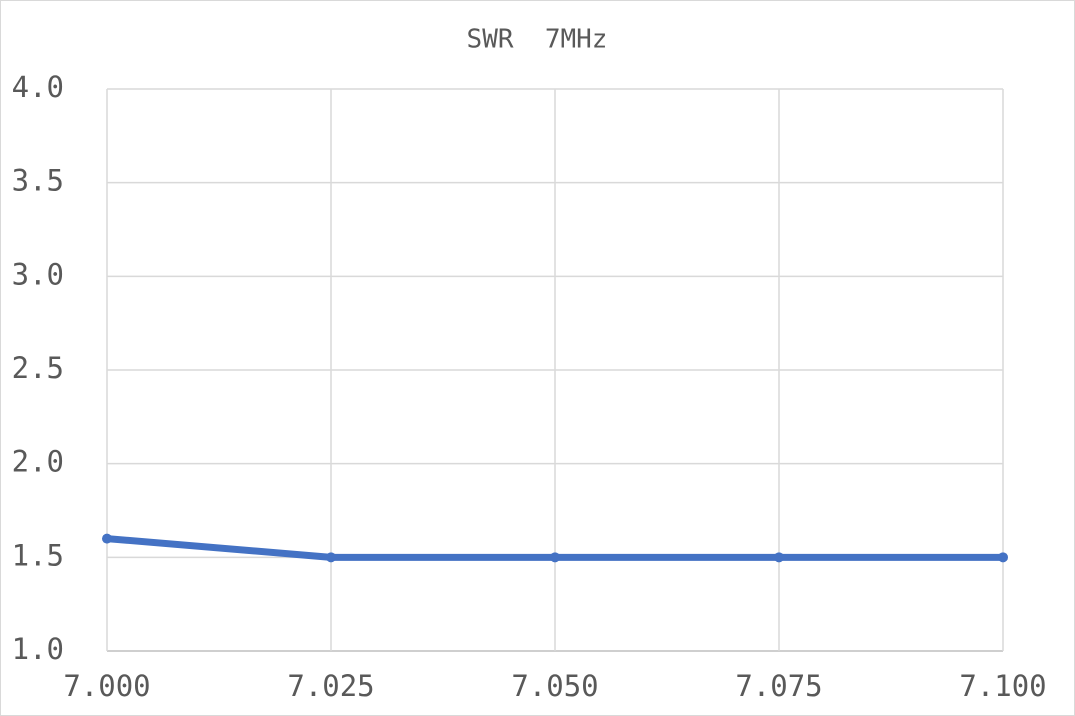 The image size is (1075, 716). What do you see at coordinates (38, 462) in the screenshot?
I see `y-tick-label: 2.0` at bounding box center [38, 462].